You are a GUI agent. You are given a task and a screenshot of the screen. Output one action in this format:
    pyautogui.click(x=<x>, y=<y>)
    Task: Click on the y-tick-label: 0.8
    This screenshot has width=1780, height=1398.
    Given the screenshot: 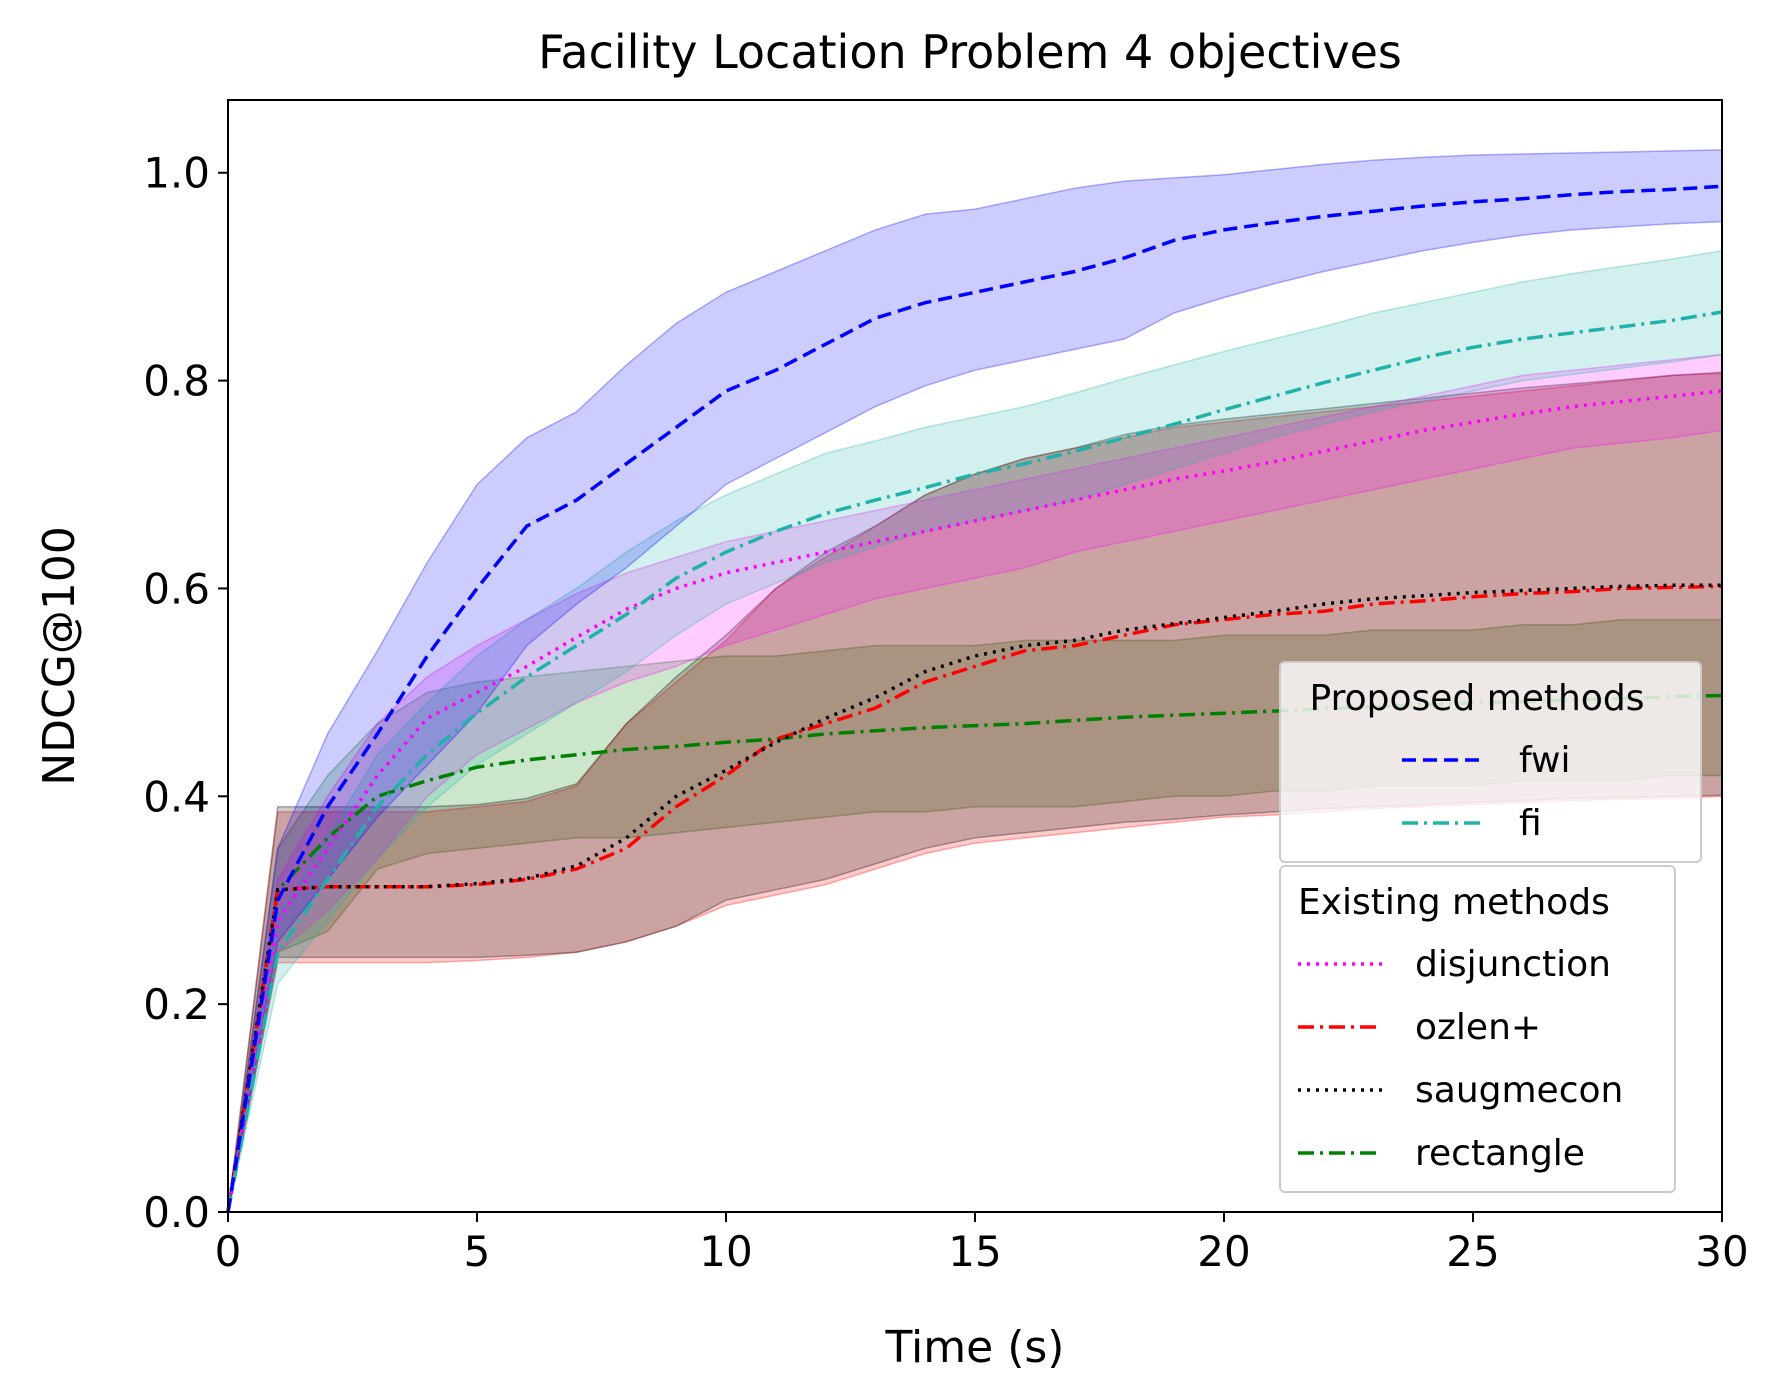 What is the action you would take?
    pyautogui.click(x=176, y=381)
    